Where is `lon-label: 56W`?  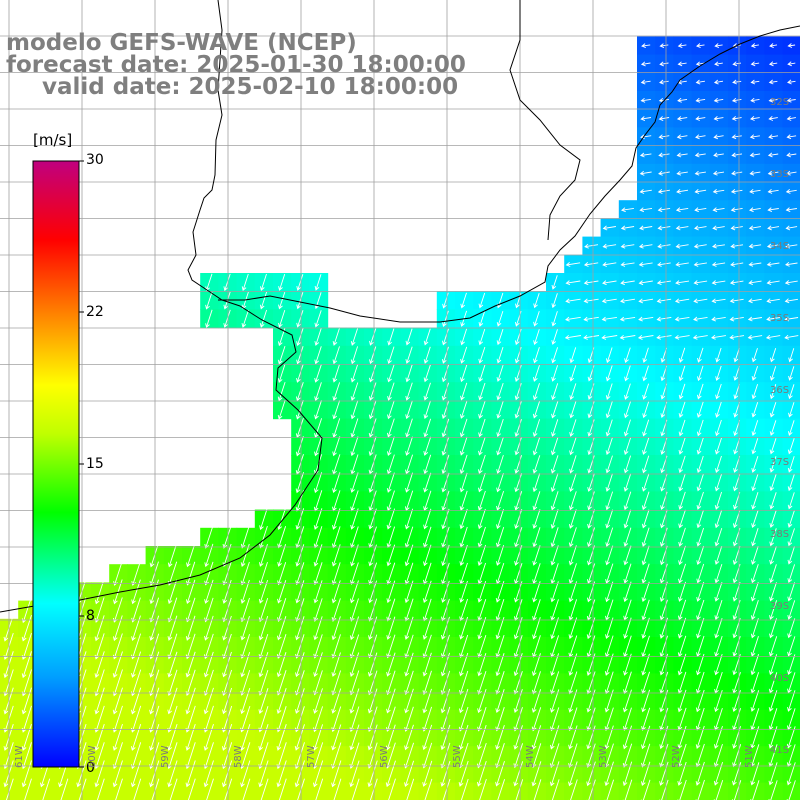
lon-label: 56W is located at coordinates (384, 756).